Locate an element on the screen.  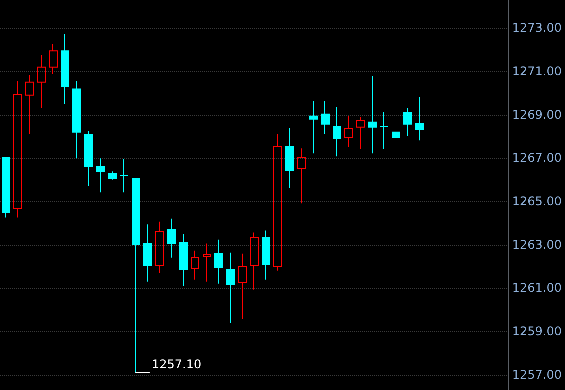
y-tick-label: 1273.00 is located at coordinates (537, 28).